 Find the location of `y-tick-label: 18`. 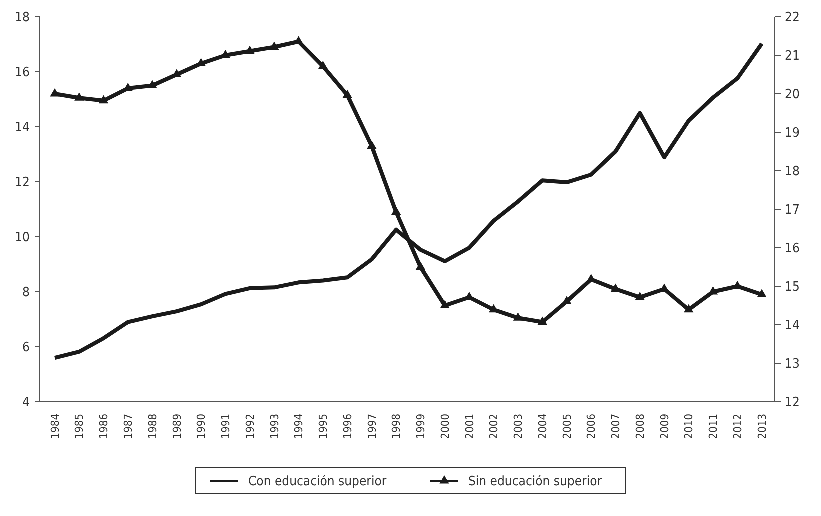

y-tick-label: 18 is located at coordinates (22, 18).